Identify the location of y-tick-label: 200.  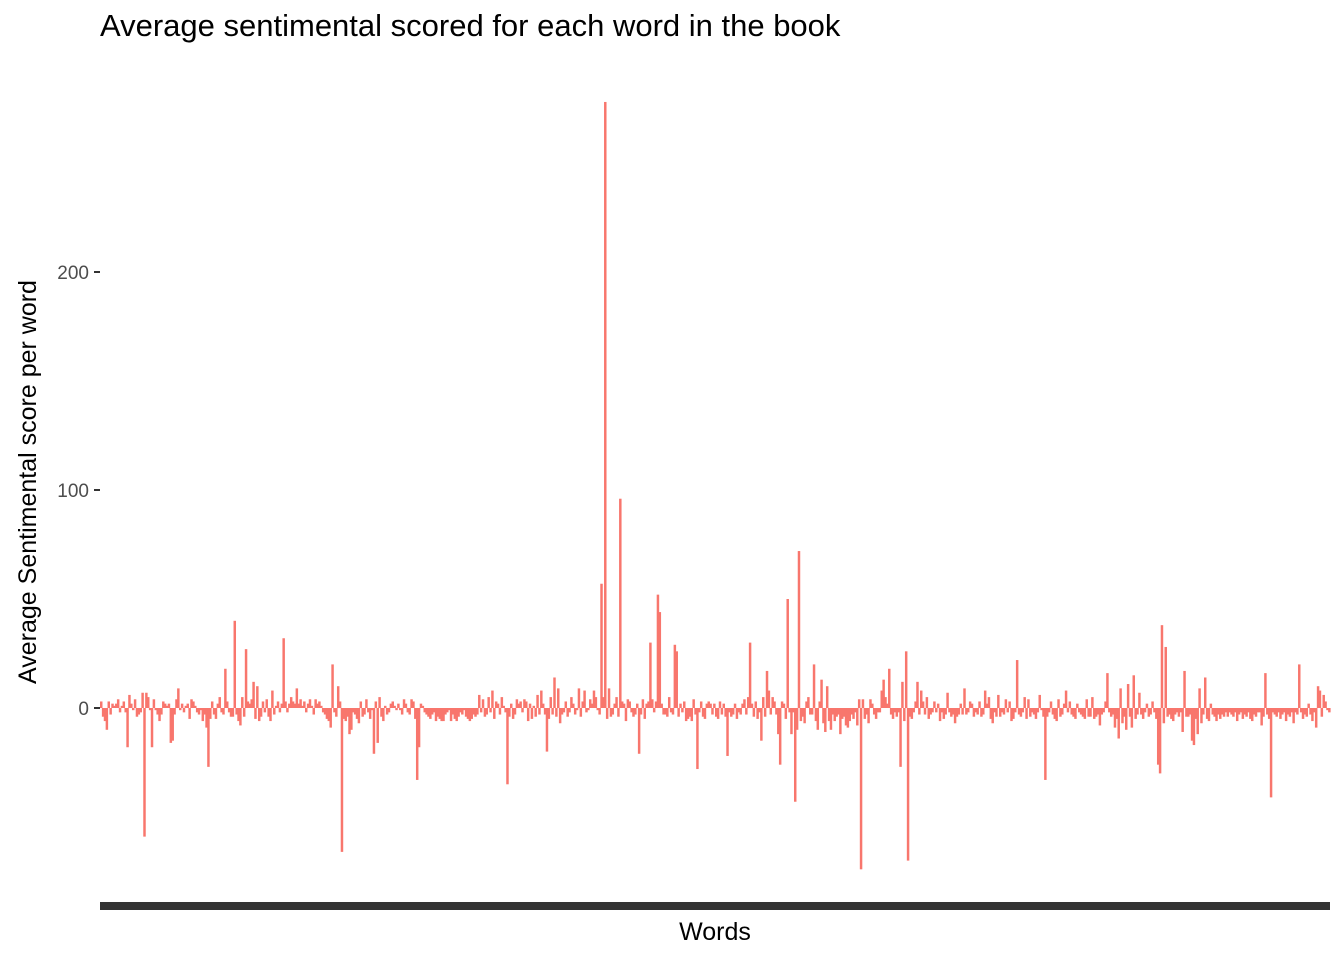
(73, 273).